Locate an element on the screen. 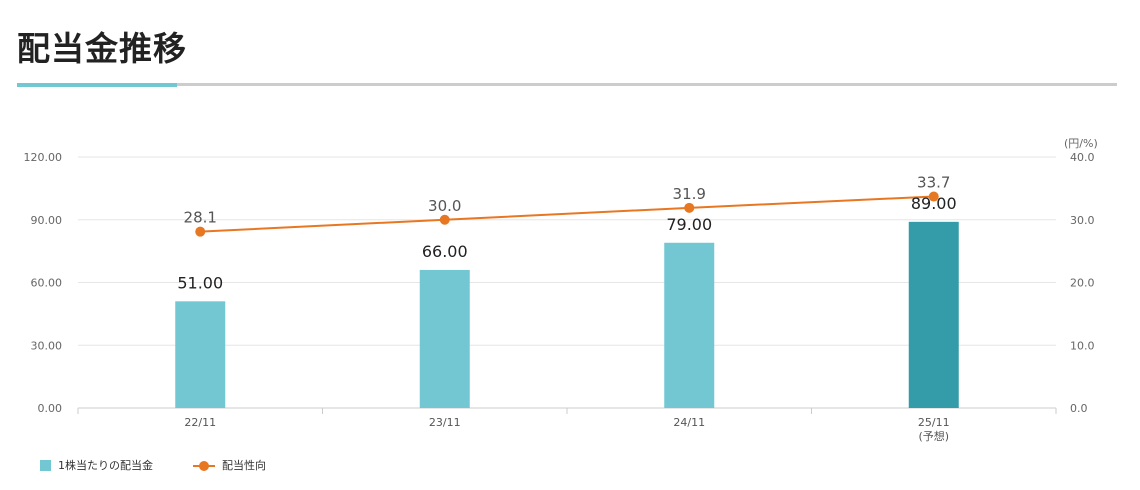  y-right-tick-label: 20.0 is located at coordinates (1082, 283).